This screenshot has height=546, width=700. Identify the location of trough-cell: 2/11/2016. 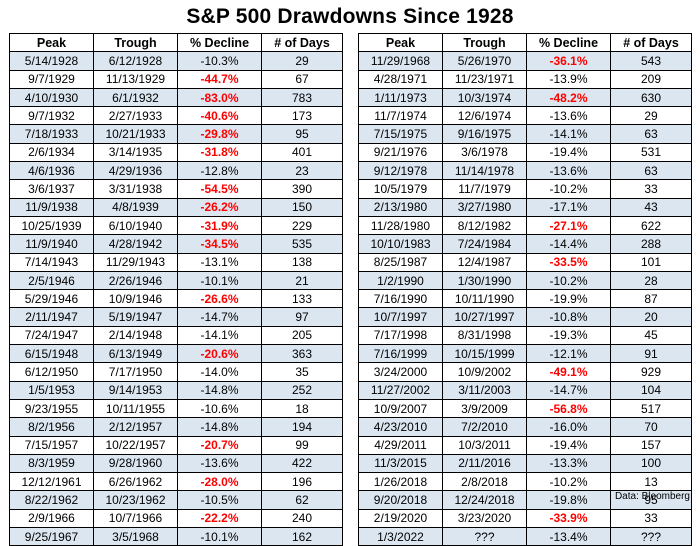
(484, 463).